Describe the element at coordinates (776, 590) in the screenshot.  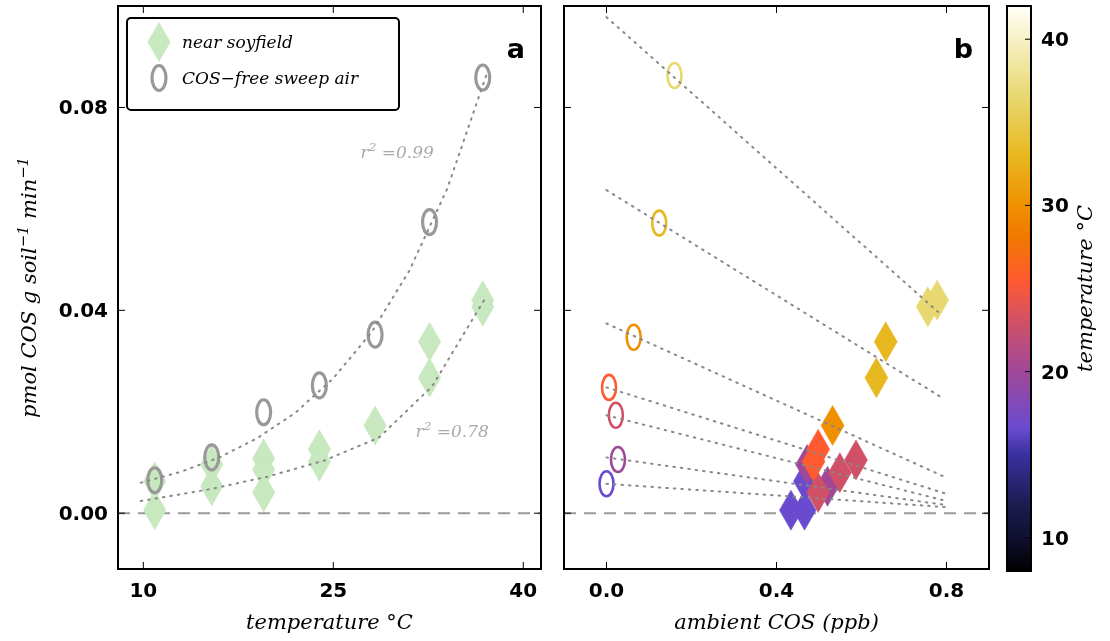
I see `x-tick-label: 0.4` at that location.